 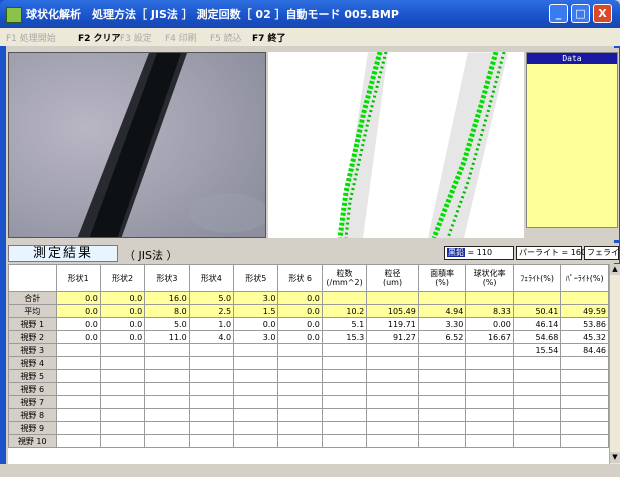 I want to click on table-cell: 2.5, so click(x=211, y=311).